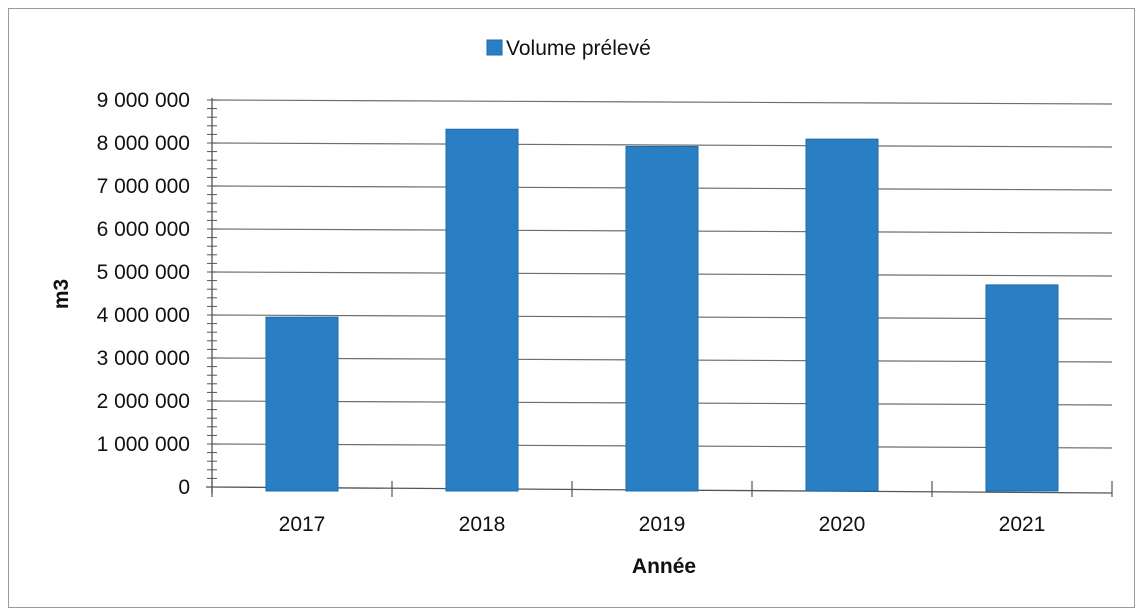 The width and height of the screenshot is (1141, 615). I want to click on x-tick-label: 2019, so click(662, 524).